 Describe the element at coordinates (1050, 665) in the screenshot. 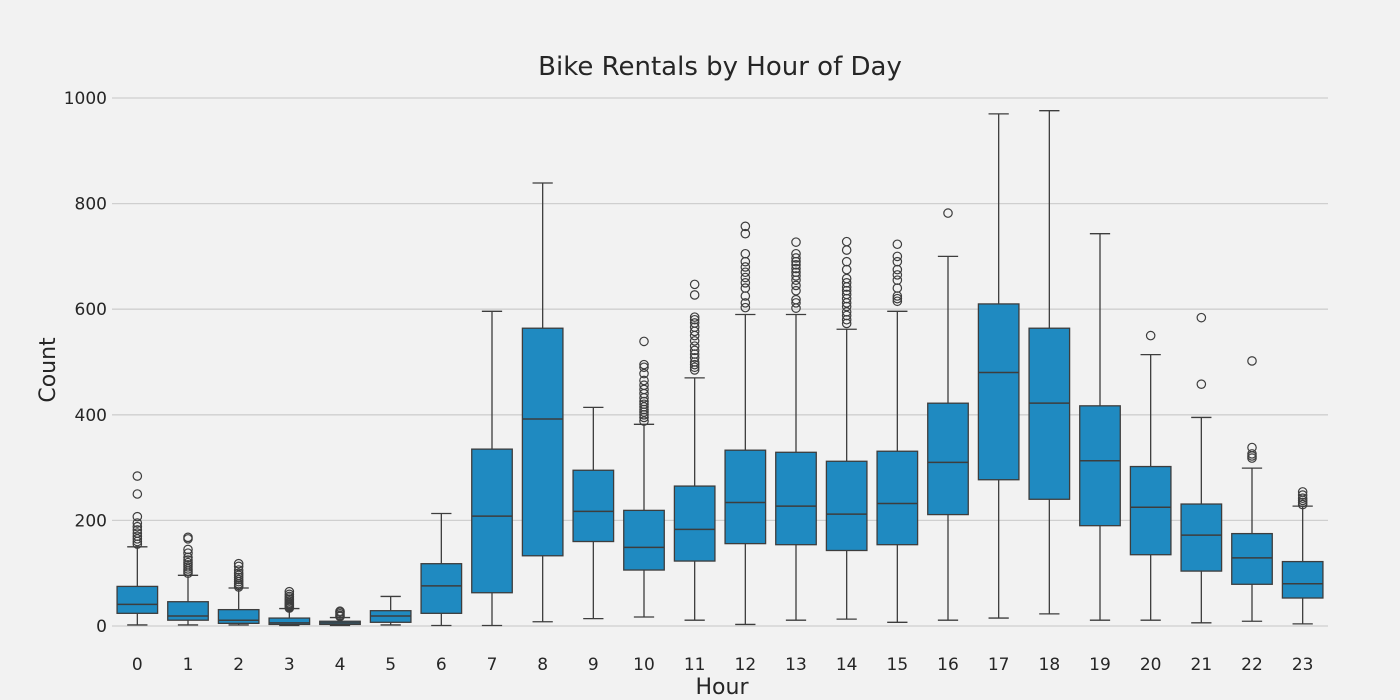

I see `x-tick-label: 18` at that location.